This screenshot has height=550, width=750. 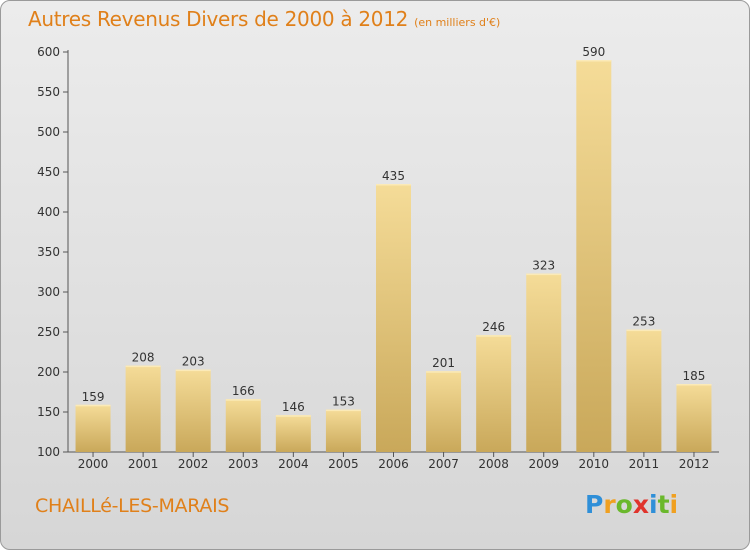 What do you see at coordinates (48, 92) in the screenshot?
I see `y-tick-label: 550` at bounding box center [48, 92].